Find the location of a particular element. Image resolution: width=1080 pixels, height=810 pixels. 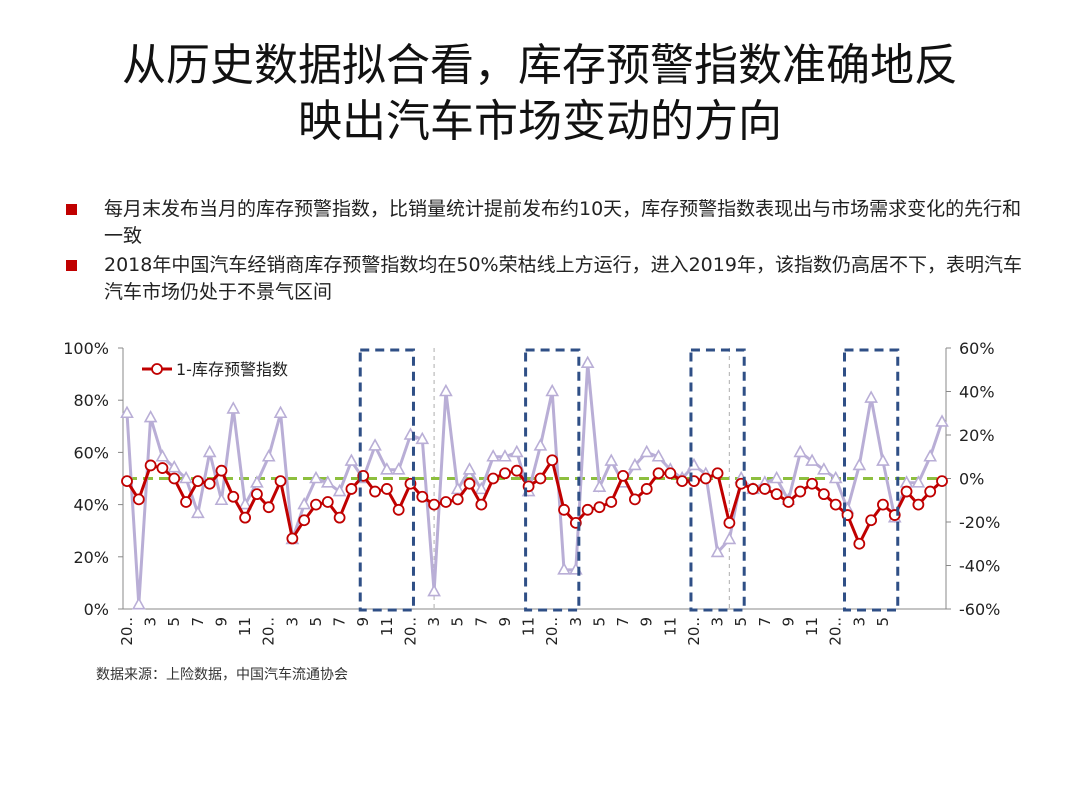

right-axis-tick-label: 20% is located at coordinates (977, 435).